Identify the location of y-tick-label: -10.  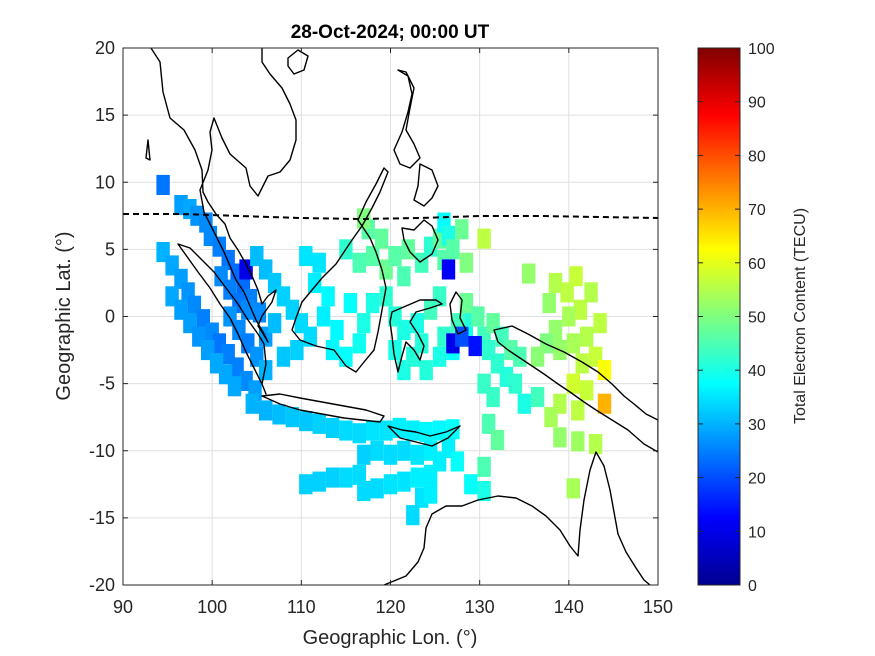
(102, 451).